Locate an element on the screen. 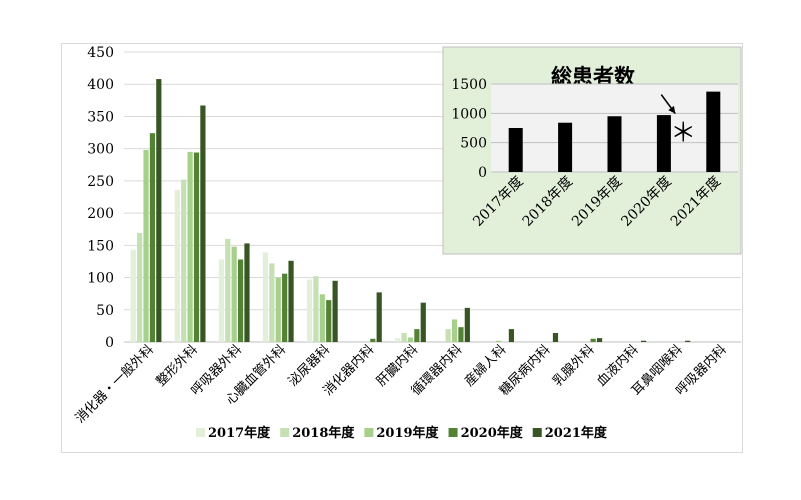 The height and width of the screenshot is (500, 801). legend-entry: 2021年度 is located at coordinates (576, 433).